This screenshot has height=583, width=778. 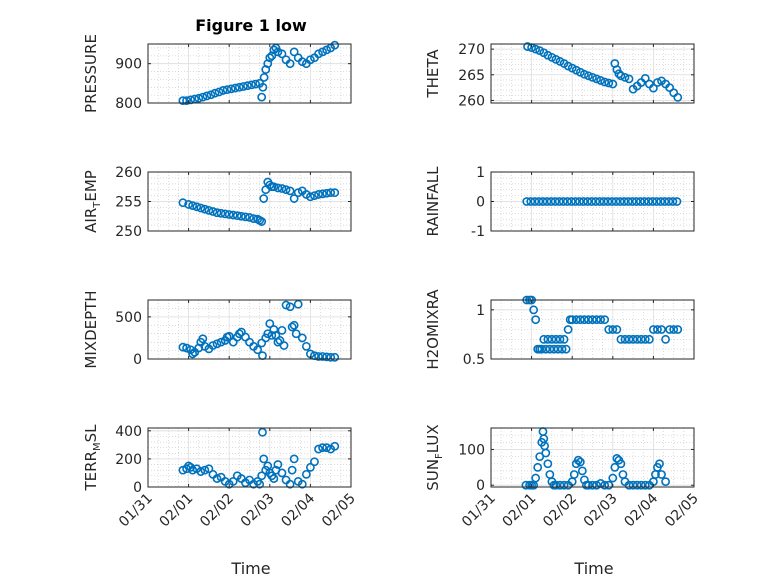 What do you see at coordinates (474, 360) in the screenshot?
I see `y-tick-label: 0.5` at bounding box center [474, 360].